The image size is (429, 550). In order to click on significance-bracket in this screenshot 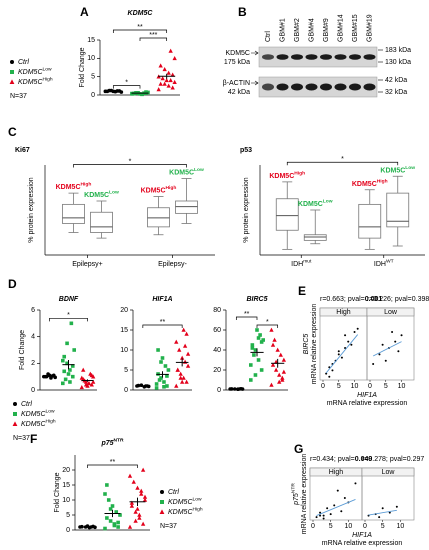, I will do `click(267, 326)`.